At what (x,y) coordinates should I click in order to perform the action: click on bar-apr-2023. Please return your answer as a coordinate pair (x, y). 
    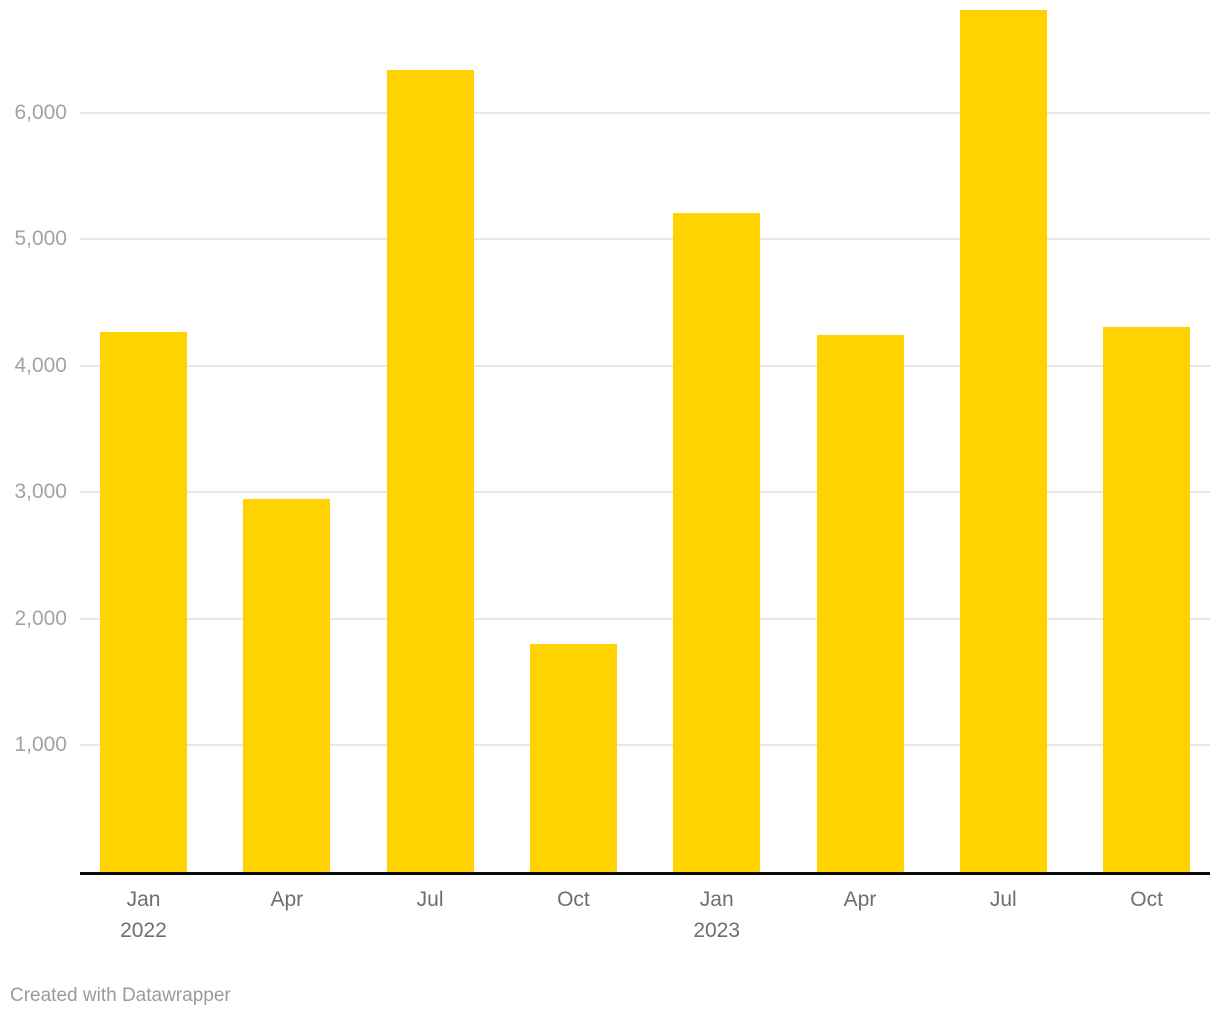
    Looking at the image, I should click on (860, 603).